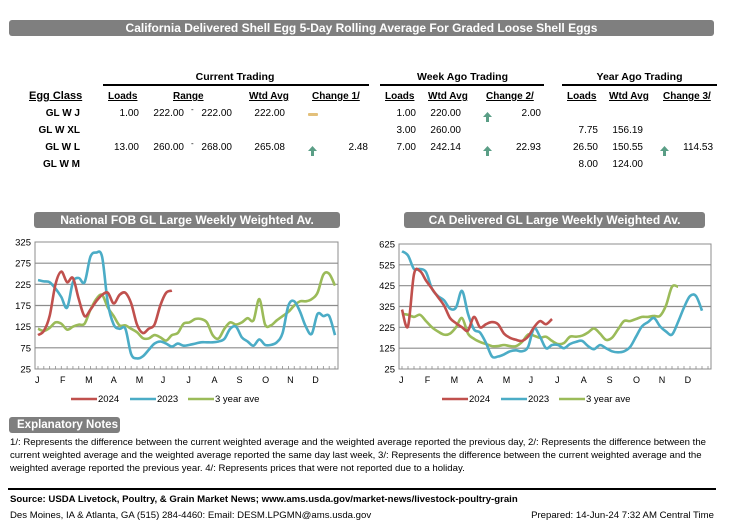 This screenshot has height=528, width=732. Describe the element at coordinates (698, 147) in the screenshot. I see `year-change: 114.53` at that location.